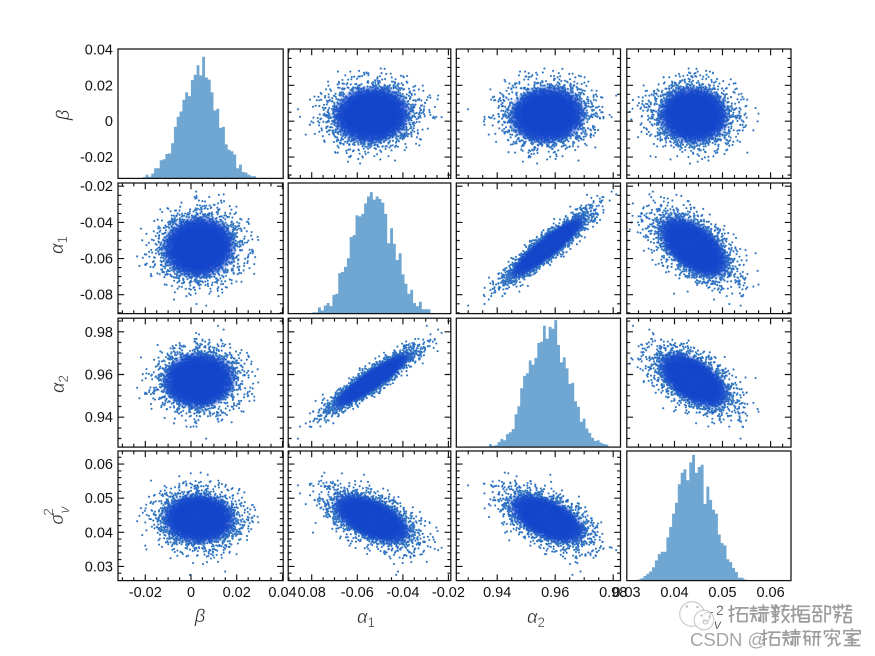 Image resolution: width=875 pixels, height=656 pixels. Describe the element at coordinates (56, 519) in the screenshot. I see `svg-text: σ` at that location.